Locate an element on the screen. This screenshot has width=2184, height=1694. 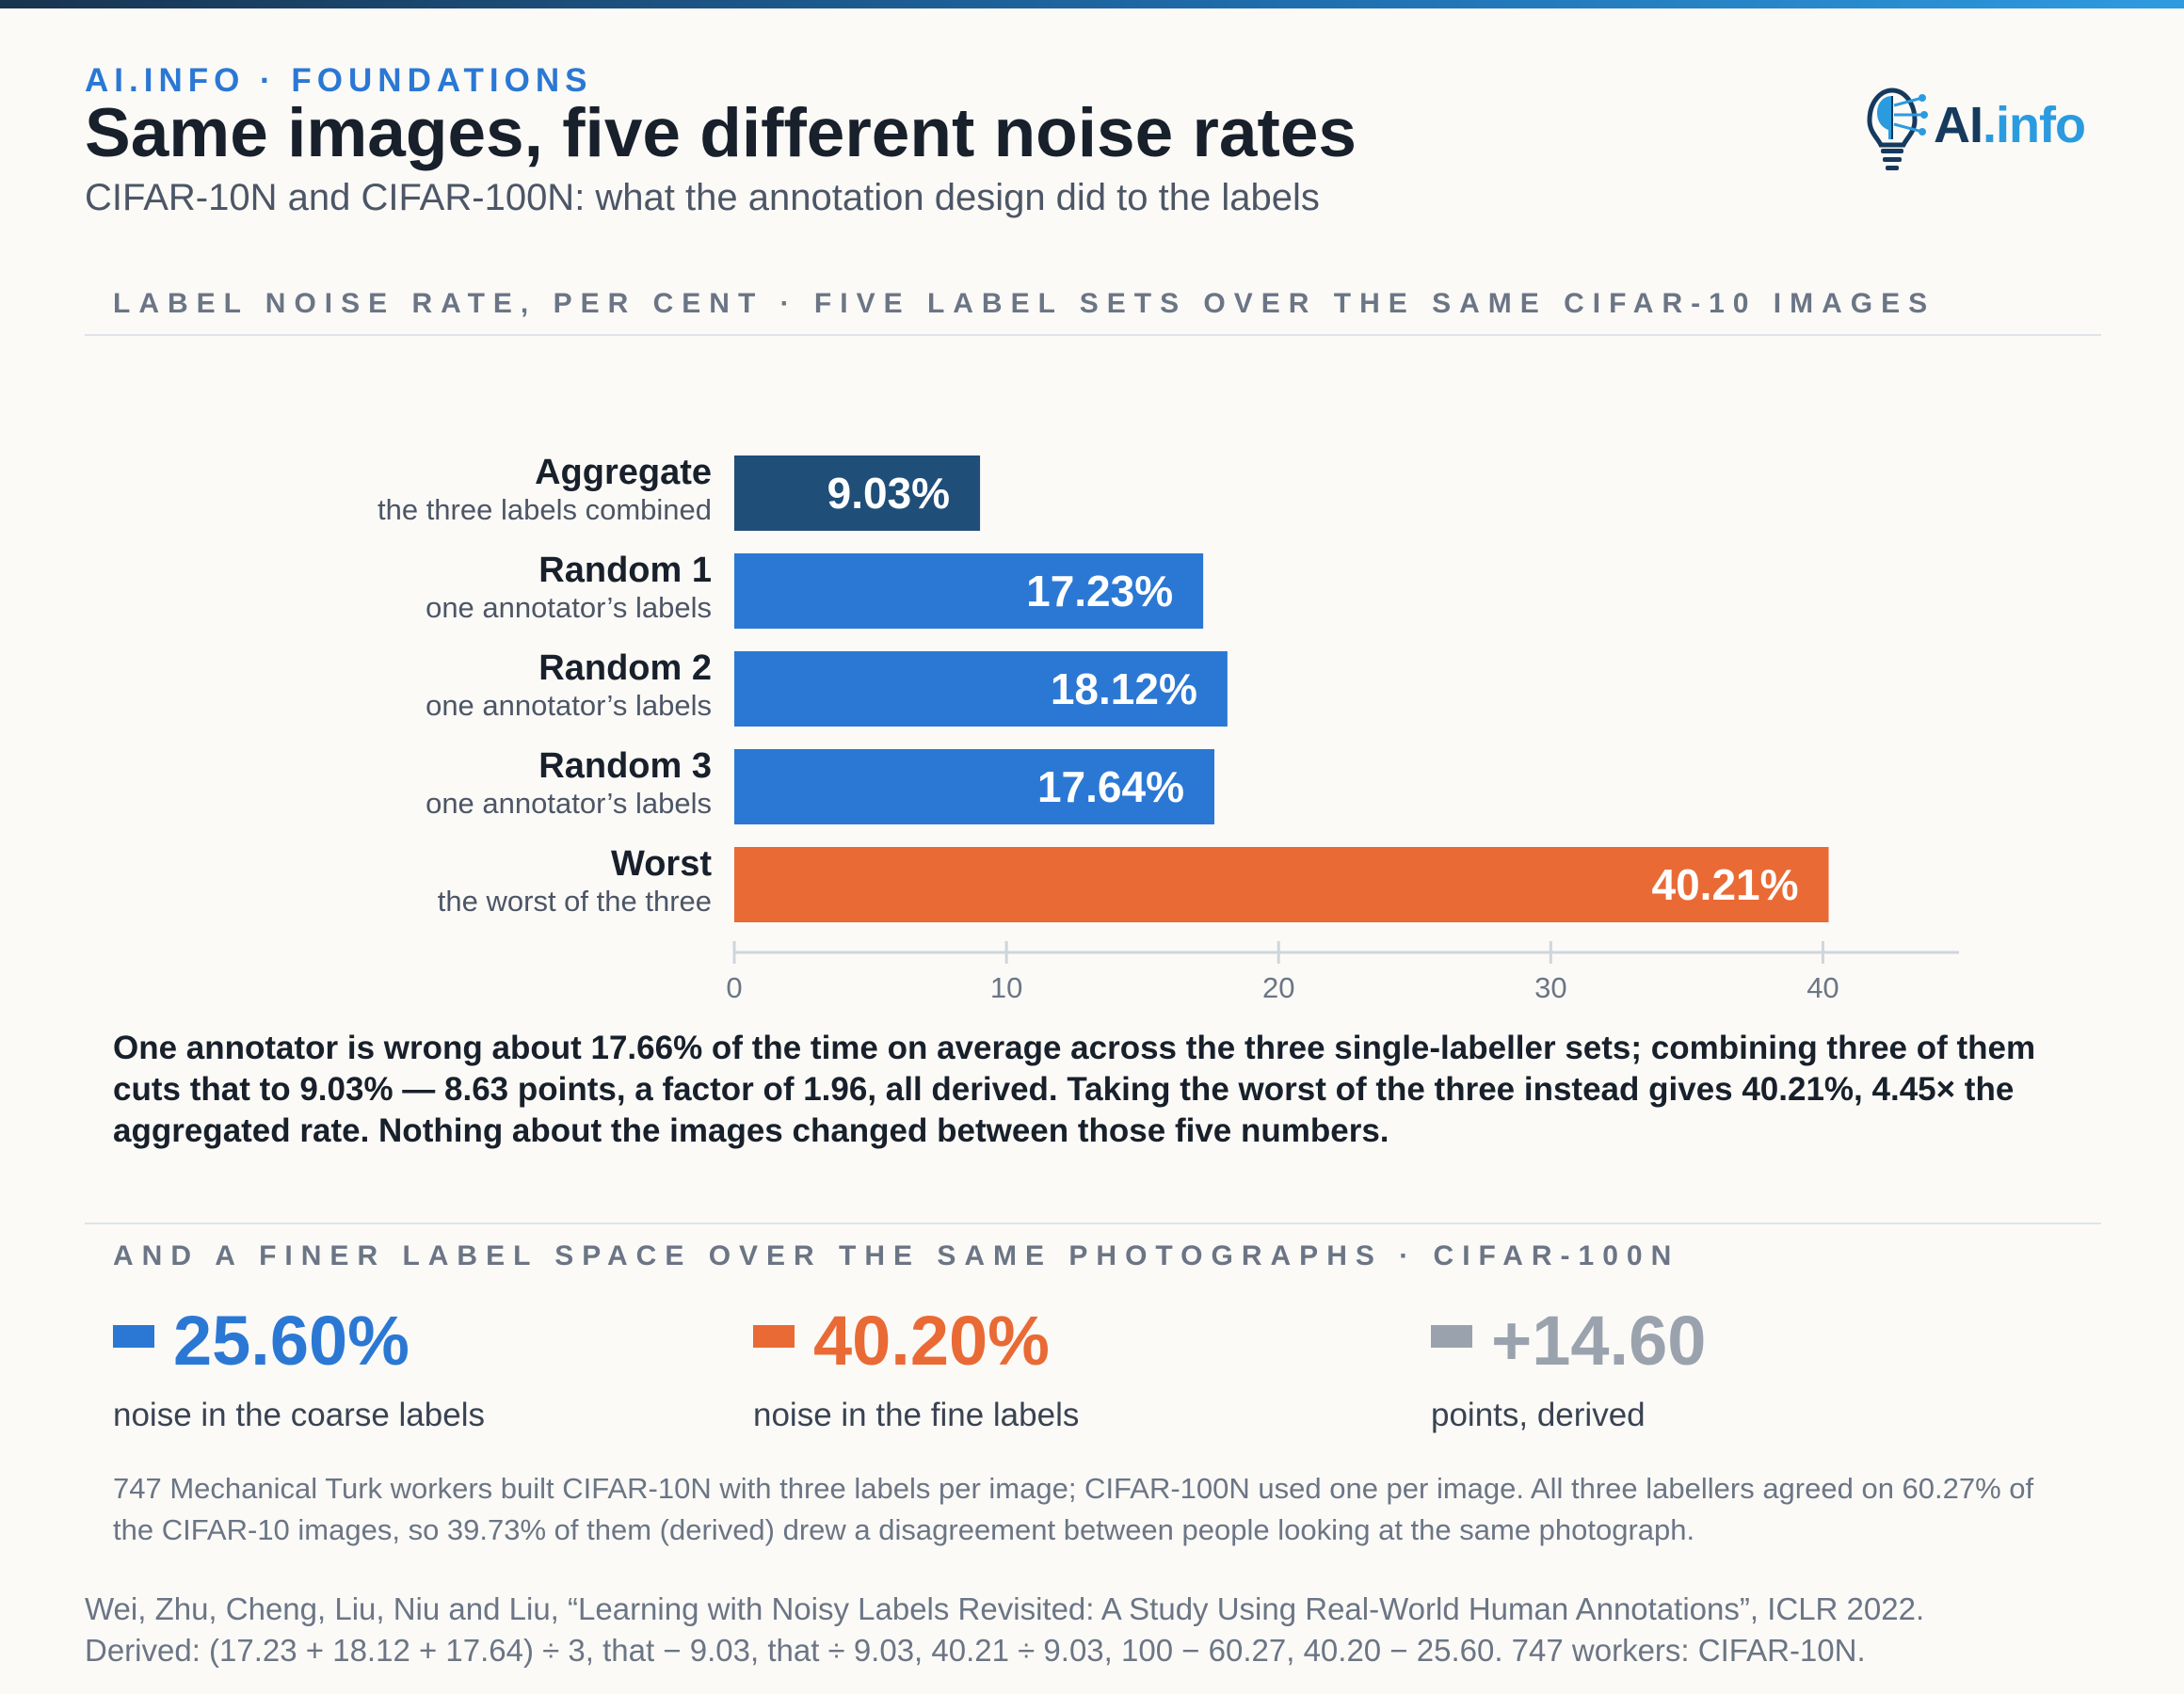
stat-caption: noise in the fine labels is located at coordinates (916, 1415).